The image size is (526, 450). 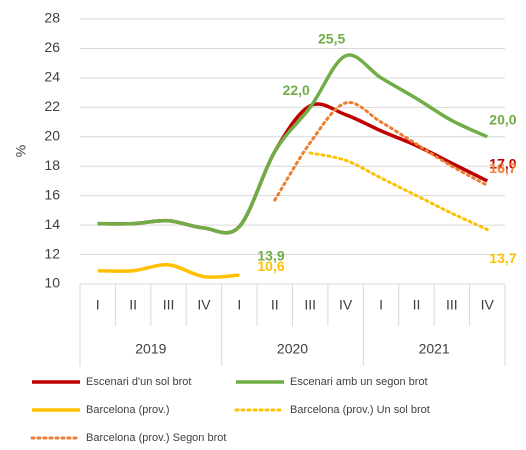 I want to click on data-label: 17,0, so click(x=502, y=164).